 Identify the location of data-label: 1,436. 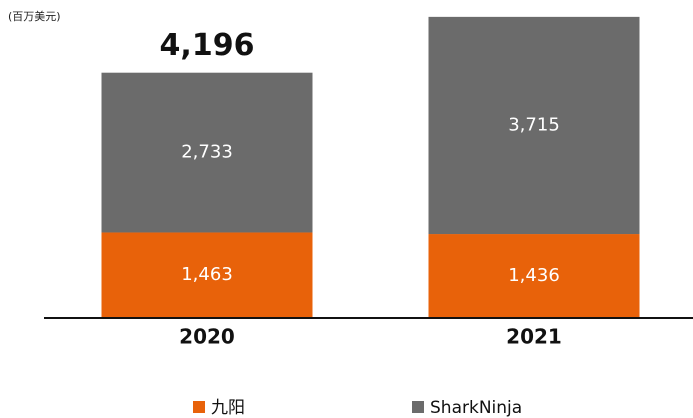
(534, 275).